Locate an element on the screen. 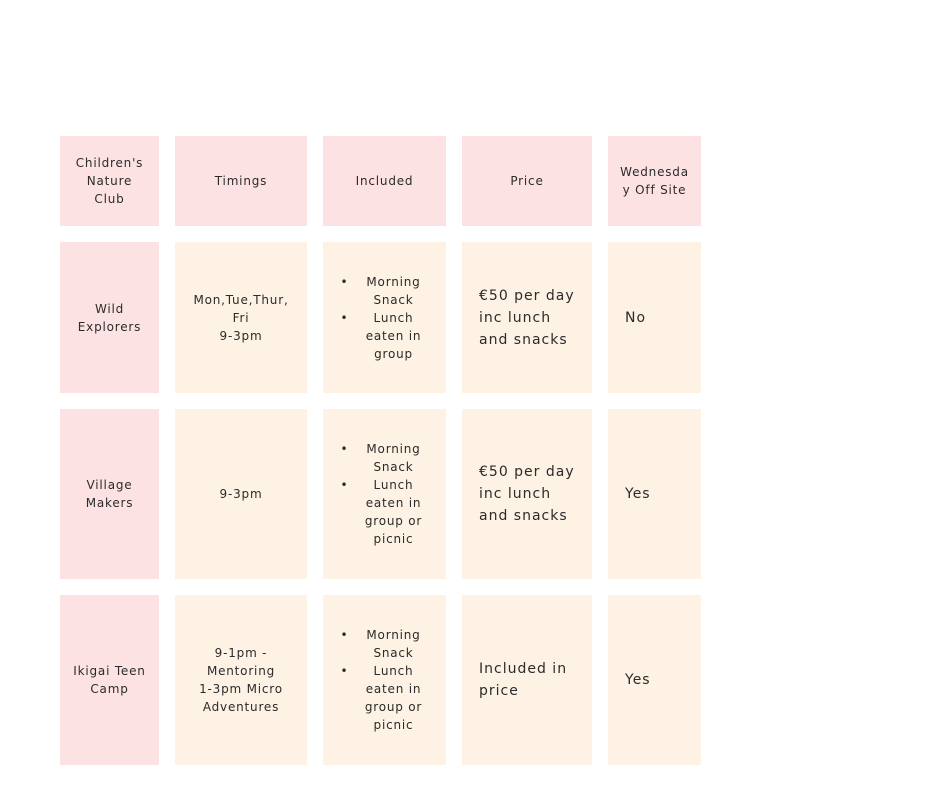  header-club-label: Children's Nature Club is located at coordinates (109, 181).